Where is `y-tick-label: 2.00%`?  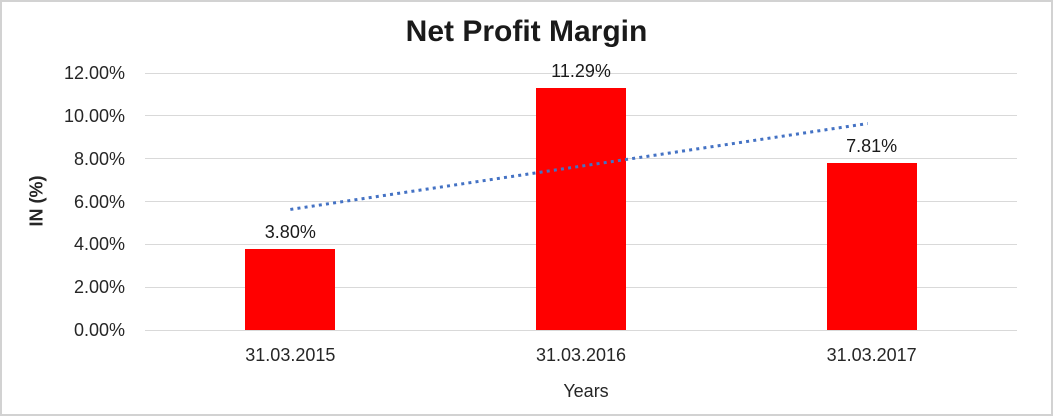 y-tick-label: 2.00% is located at coordinates (99, 287).